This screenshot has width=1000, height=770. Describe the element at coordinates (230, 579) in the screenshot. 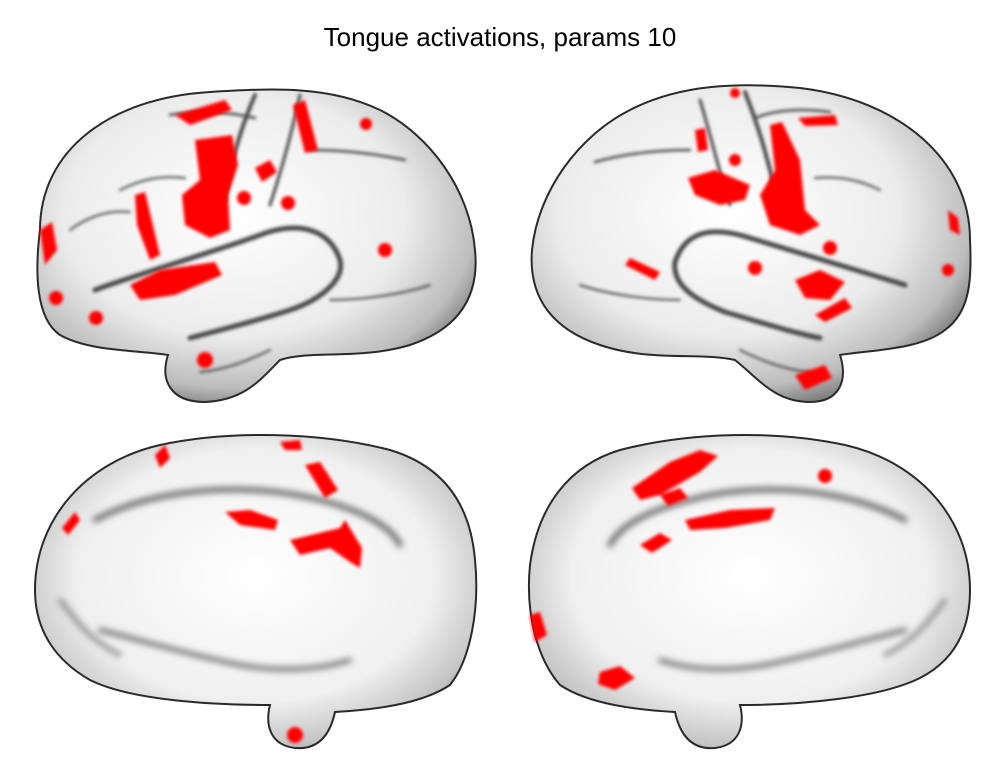

I see `left-medial-sulci` at that location.